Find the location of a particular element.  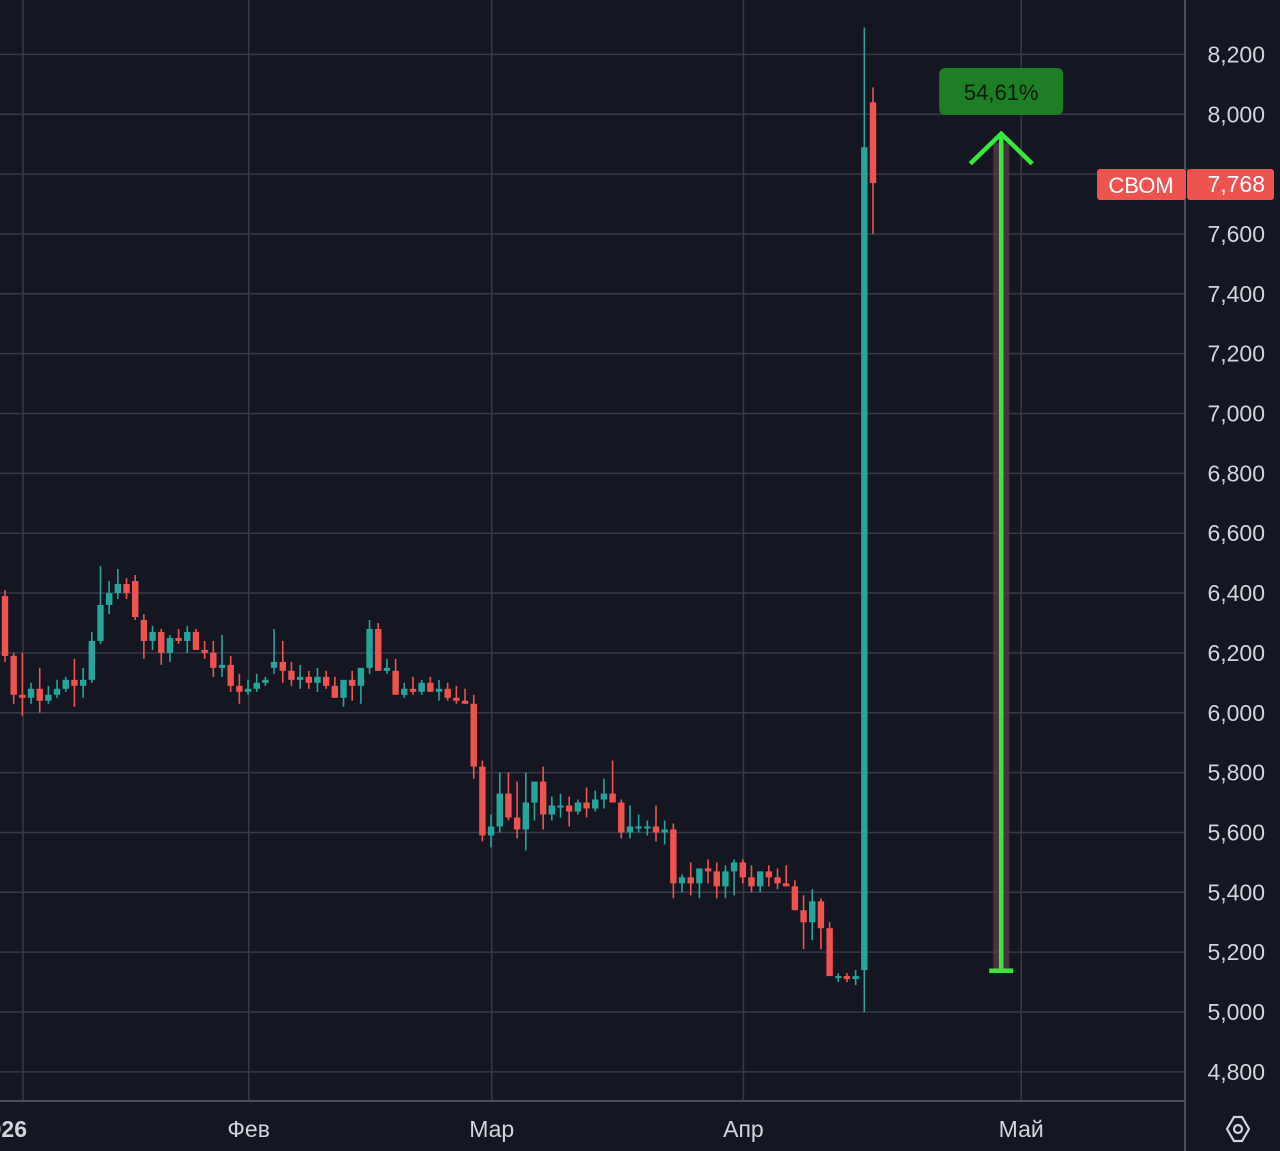

gear-icon-center is located at coordinates (1238, 1129).